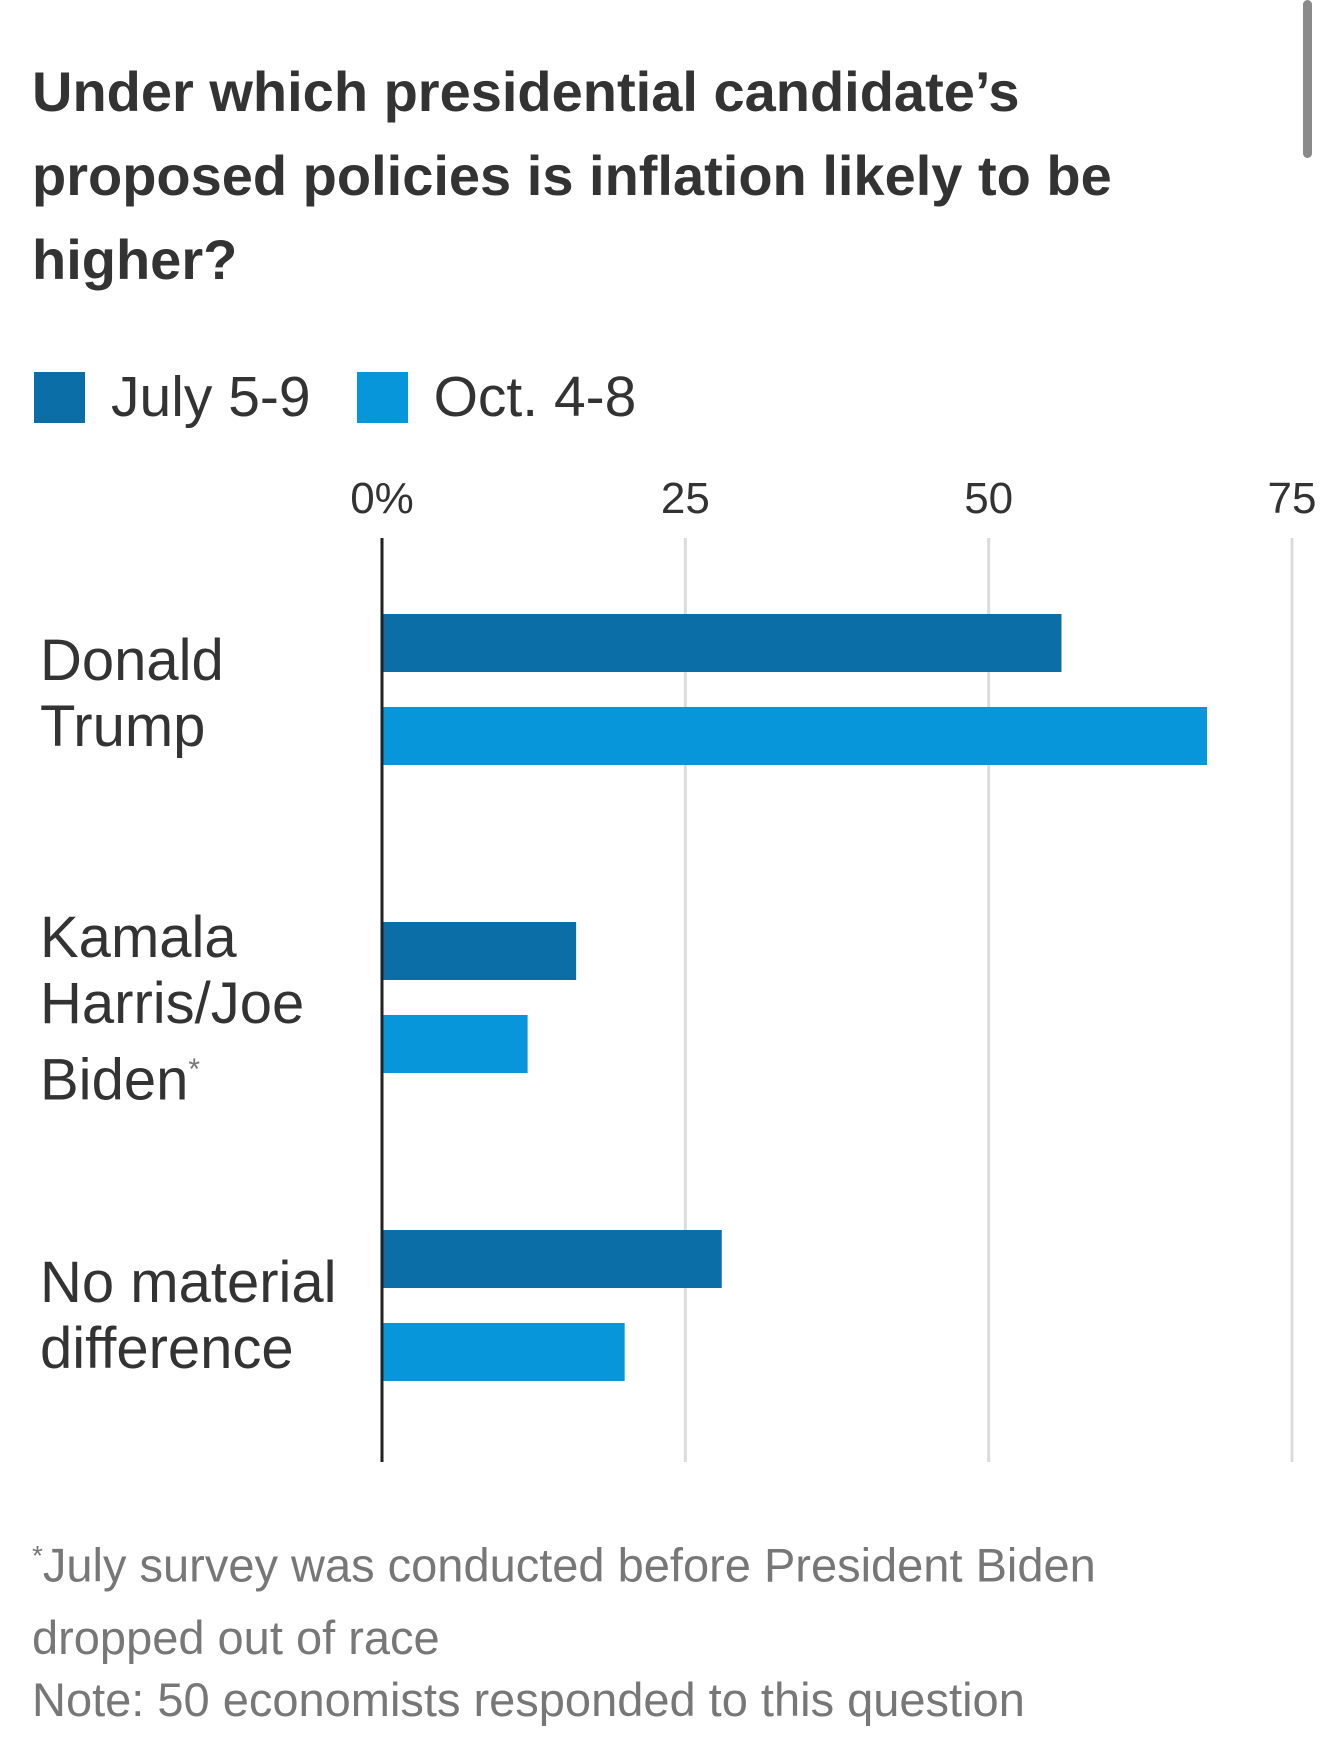 Image resolution: width=1320 pixels, height=1763 pixels. Describe the element at coordinates (138, 937) in the screenshot. I see `category-label-line: Kamala` at that location.